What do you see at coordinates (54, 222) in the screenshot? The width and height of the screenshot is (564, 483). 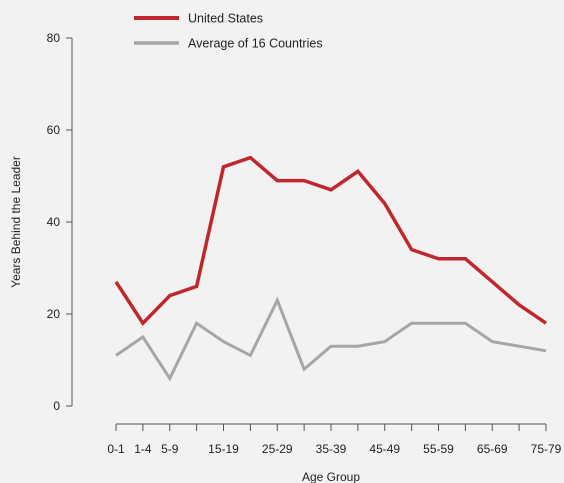 I see `y-tick-label: 40` at bounding box center [54, 222].